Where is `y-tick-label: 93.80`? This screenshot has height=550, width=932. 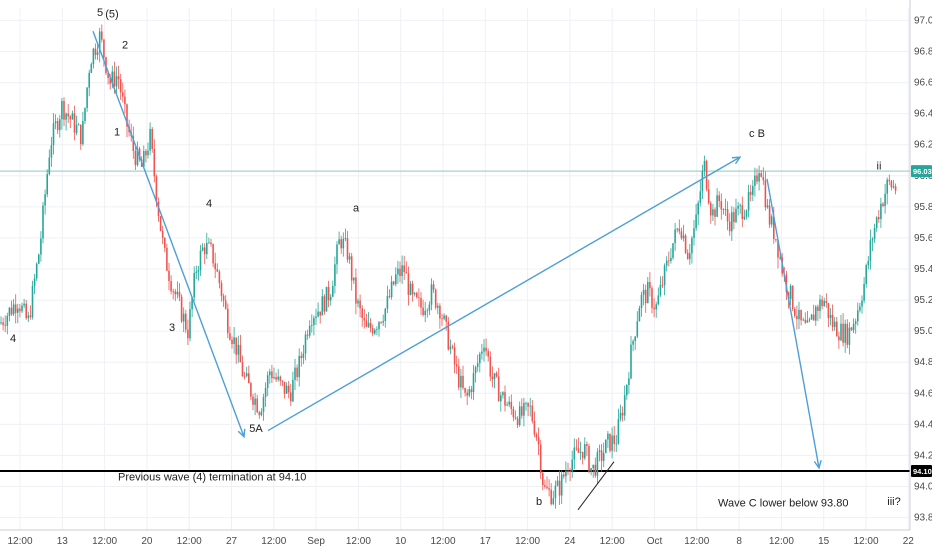
y-tick-label: 93.80 is located at coordinates (923, 518).